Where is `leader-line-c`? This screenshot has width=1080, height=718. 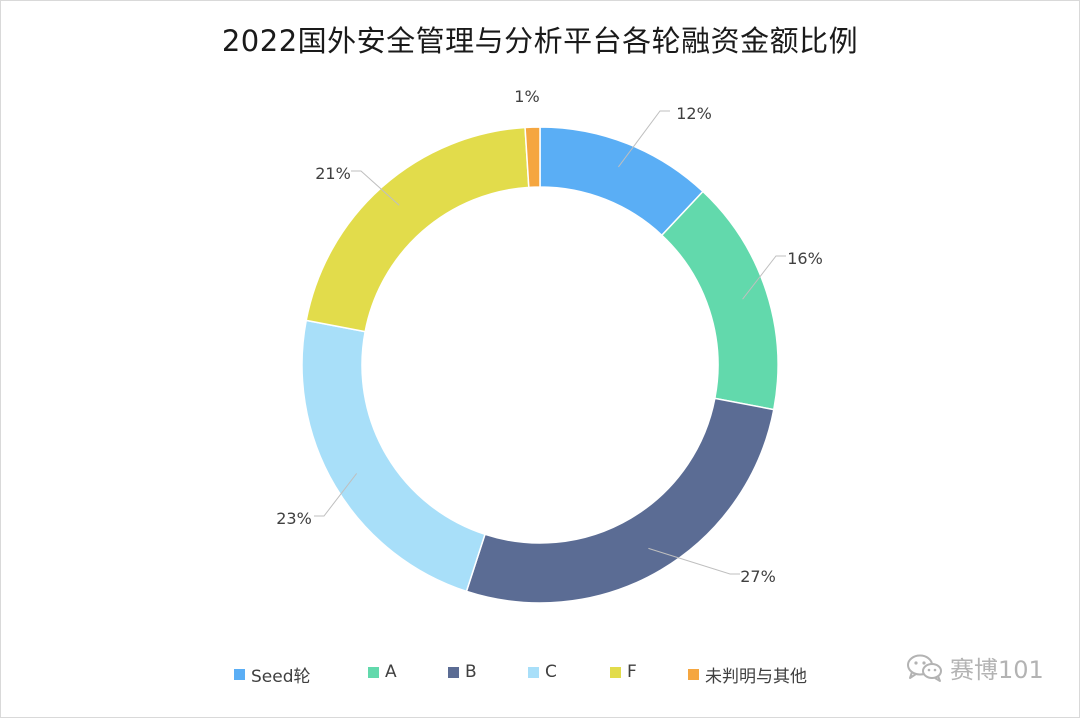 leader-line-c is located at coordinates (336, 495).